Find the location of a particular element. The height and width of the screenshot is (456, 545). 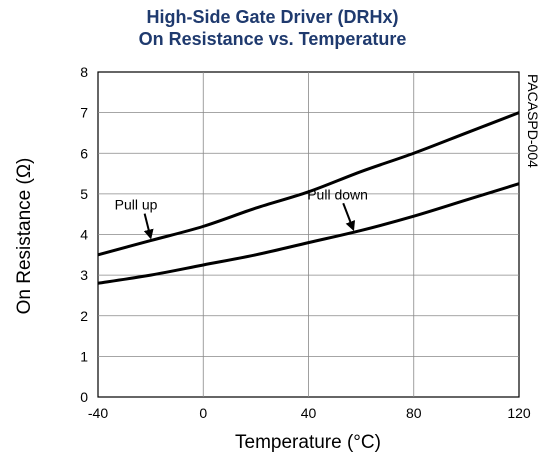

y-tick-label: 2 is located at coordinates (84, 316).